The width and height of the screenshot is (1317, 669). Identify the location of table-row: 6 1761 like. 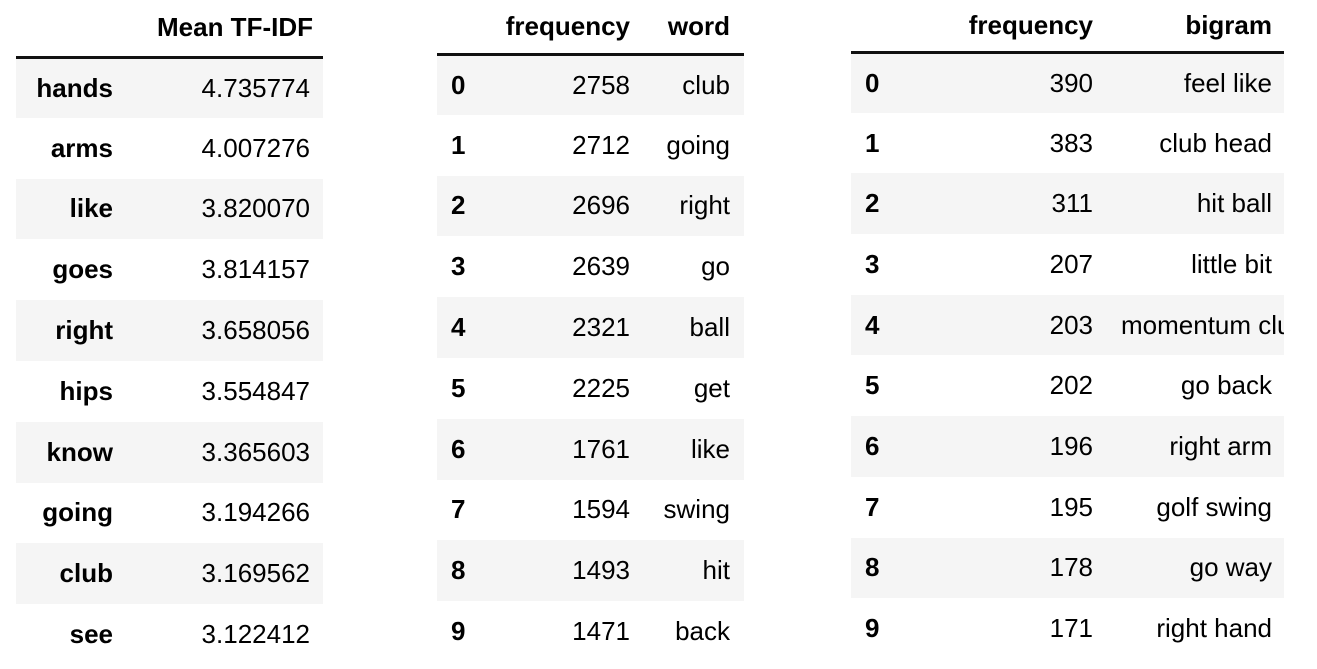
(590, 449).